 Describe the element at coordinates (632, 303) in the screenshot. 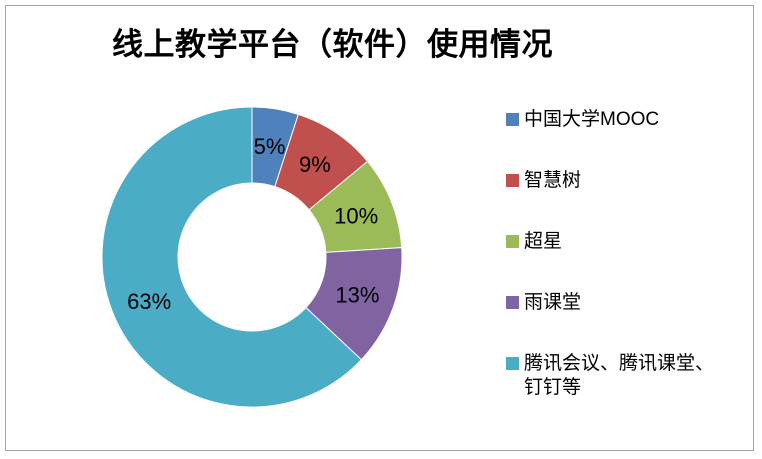

I see `legend-item-4: 雨课堂` at that location.